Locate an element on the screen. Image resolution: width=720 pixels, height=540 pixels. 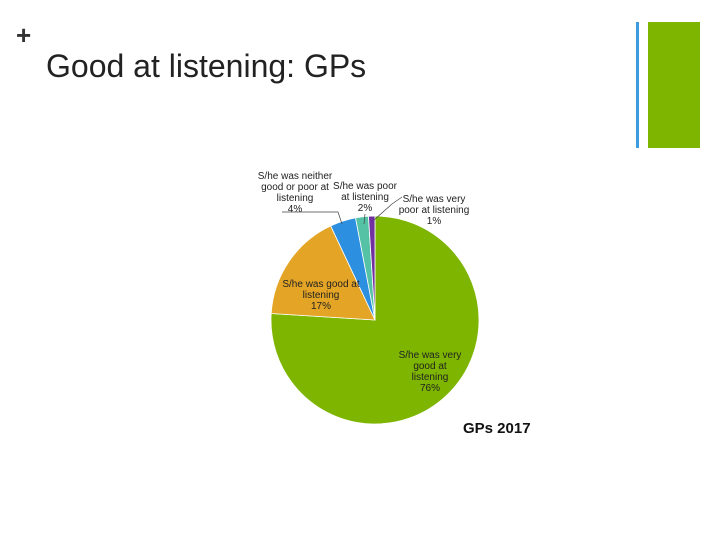
slice-label: S/he was very good at listening 76% is located at coordinates (430, 372).